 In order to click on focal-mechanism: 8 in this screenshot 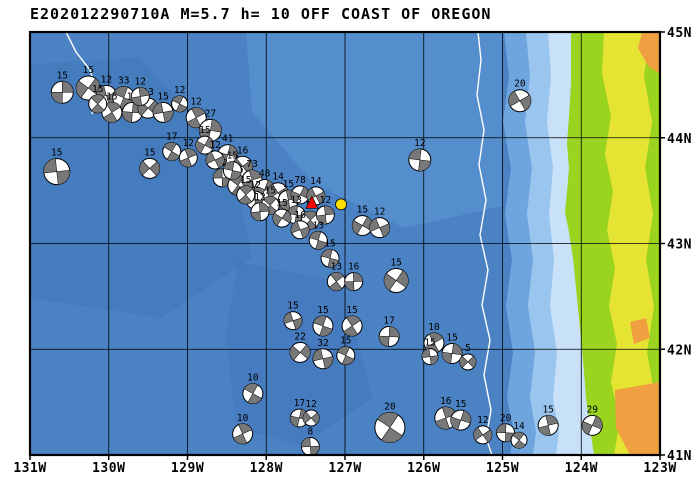, I will do `click(310, 441)`.